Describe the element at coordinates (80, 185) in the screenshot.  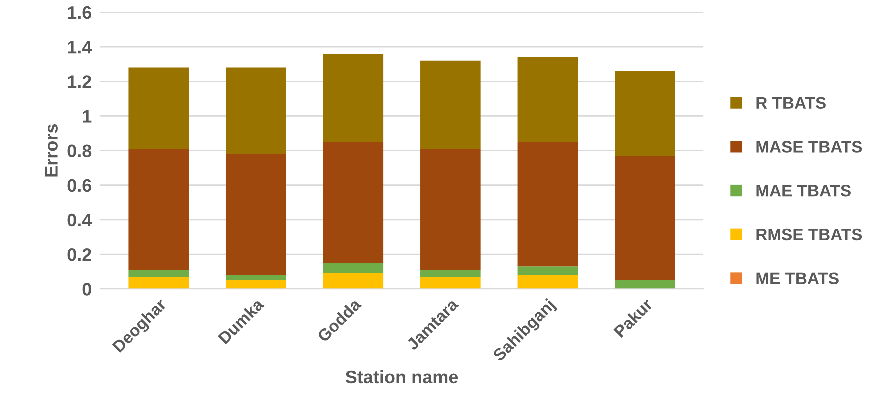
I see `y-tick-label: 0.6` at that location.